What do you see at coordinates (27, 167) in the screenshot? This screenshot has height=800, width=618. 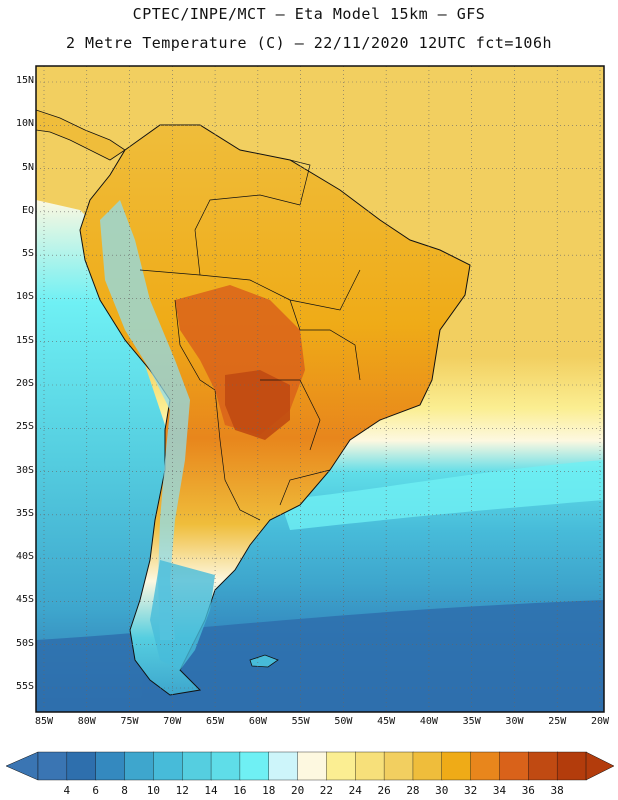 I see `latitude-label: 5N` at bounding box center [27, 167].